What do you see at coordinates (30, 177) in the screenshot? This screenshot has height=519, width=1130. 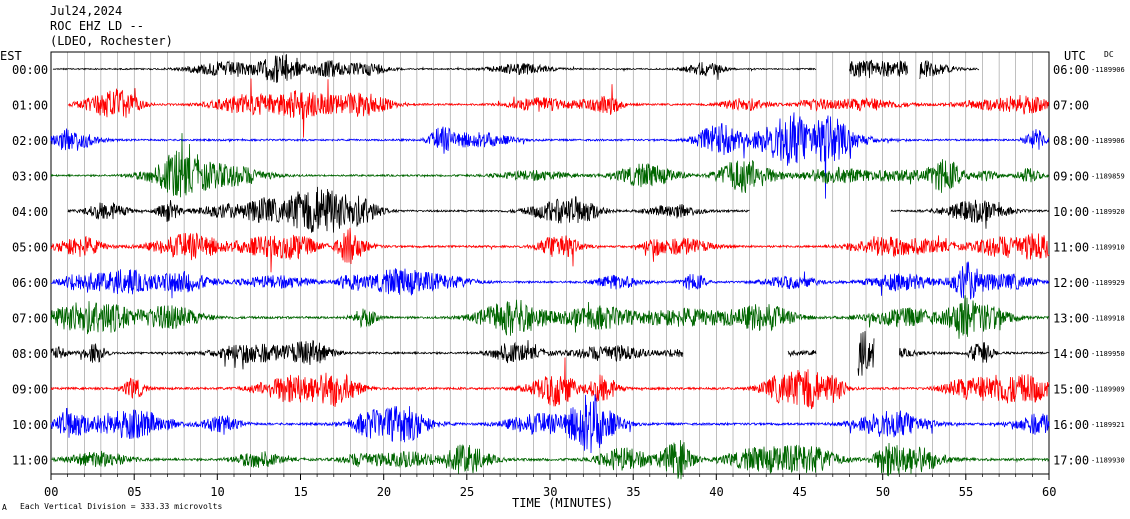 I see `est-label: 03:00` at bounding box center [30, 177].